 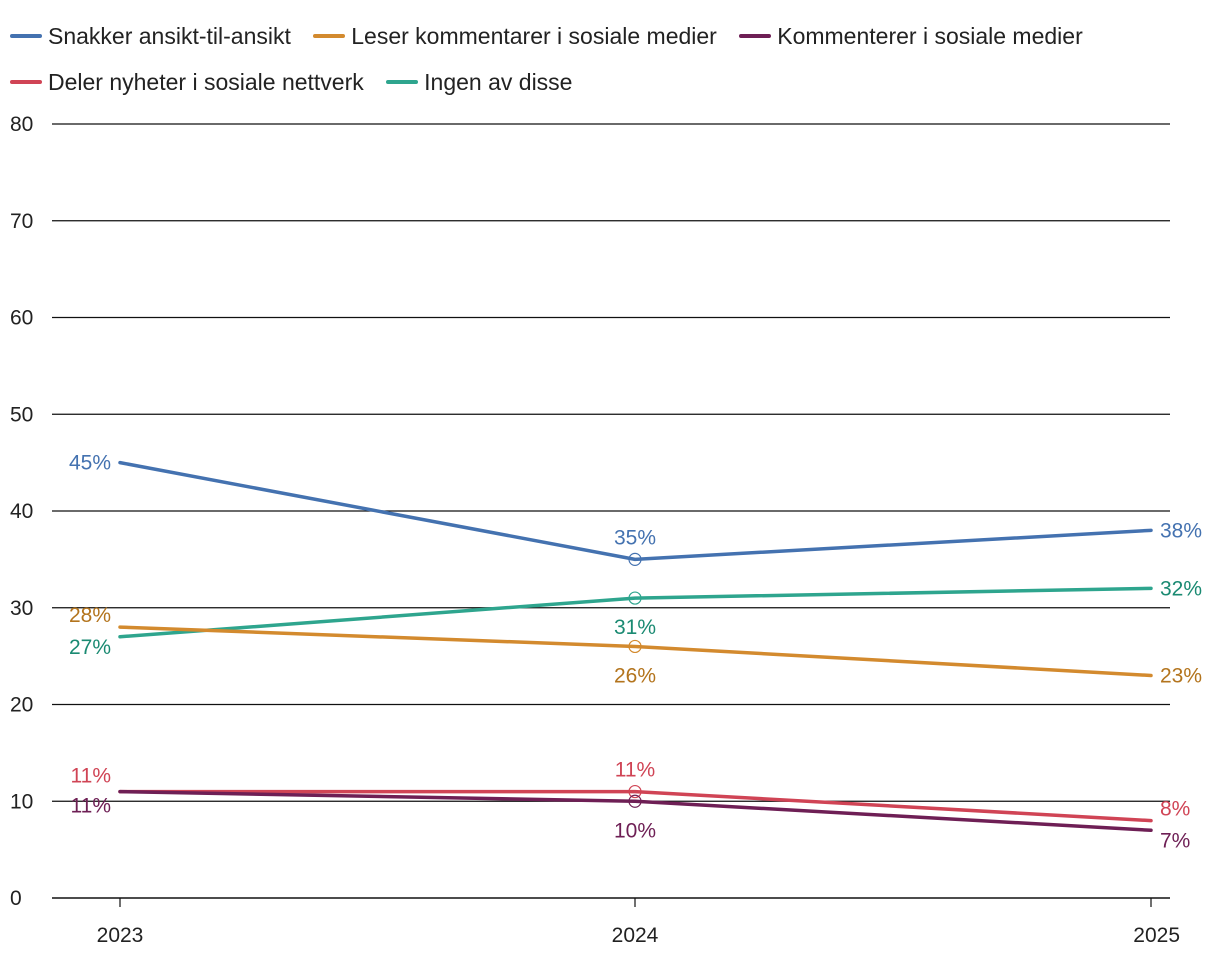 I want to click on legend-item-snakker: Snakker ansikt-til-ansikt, so click(x=150, y=36).